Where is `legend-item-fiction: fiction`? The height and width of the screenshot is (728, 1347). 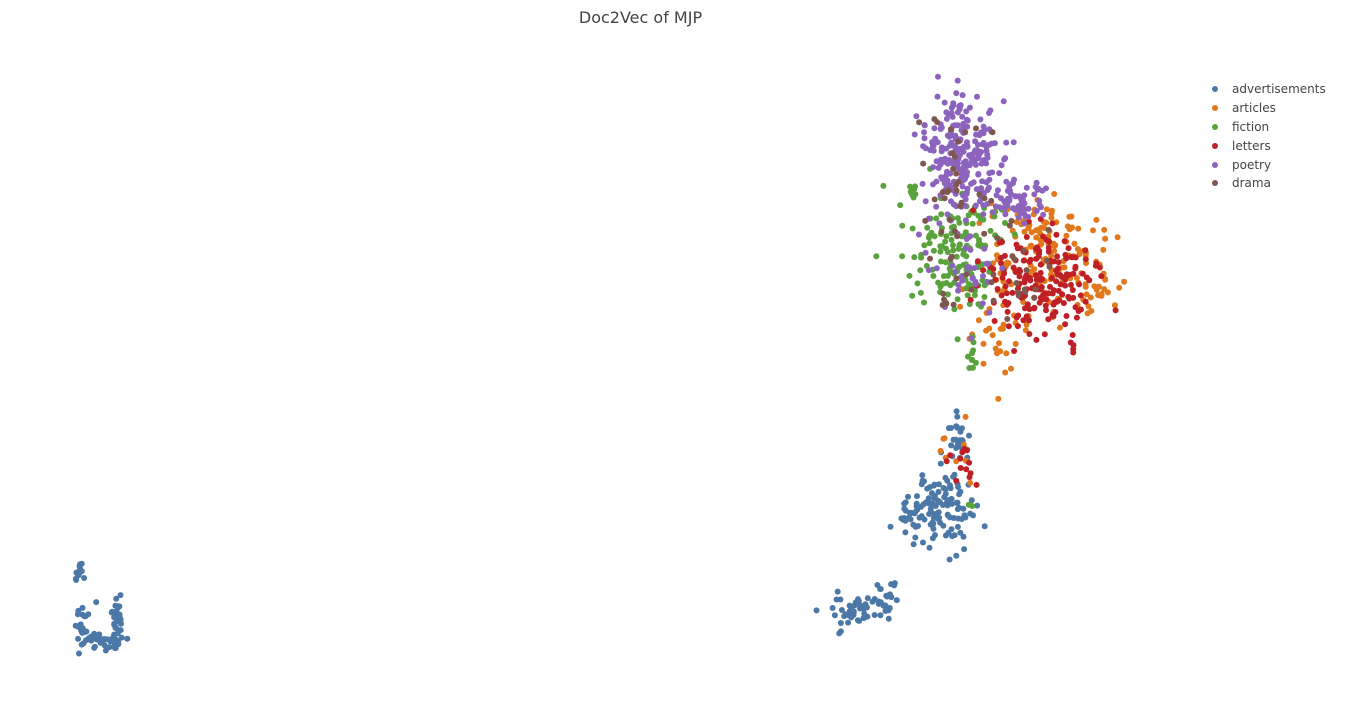
legend-item-fiction: fiction is located at coordinates (1265, 127).